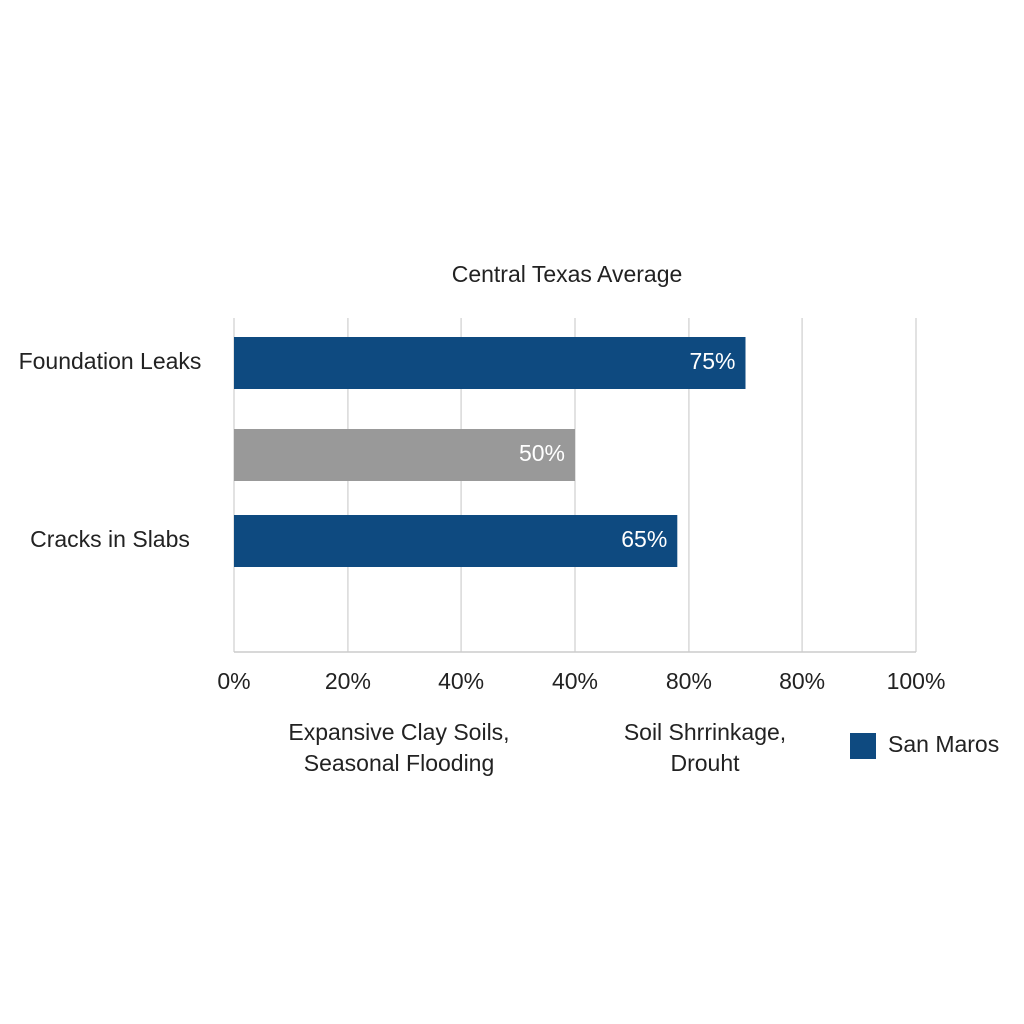 This screenshot has height=1024, width=1024. What do you see at coordinates (863, 746) in the screenshot?
I see `legend-swatch` at bounding box center [863, 746].